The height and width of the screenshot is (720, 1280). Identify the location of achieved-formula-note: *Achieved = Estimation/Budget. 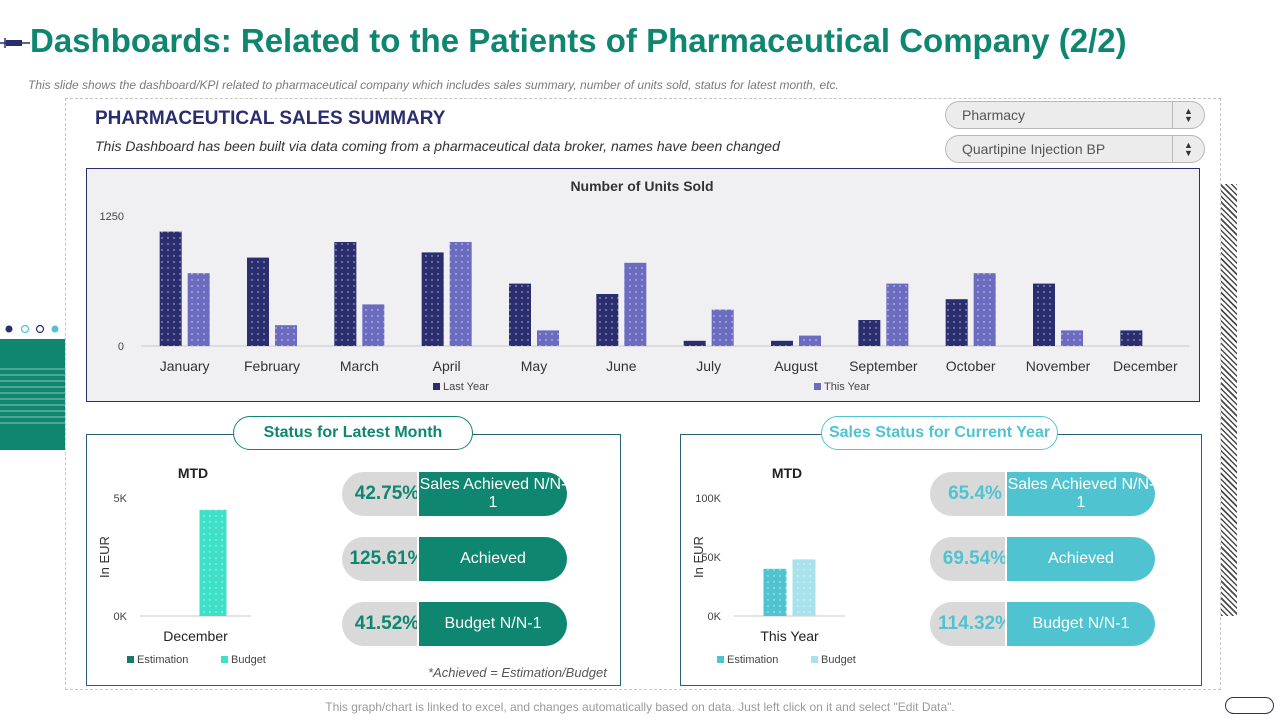
(517, 672).